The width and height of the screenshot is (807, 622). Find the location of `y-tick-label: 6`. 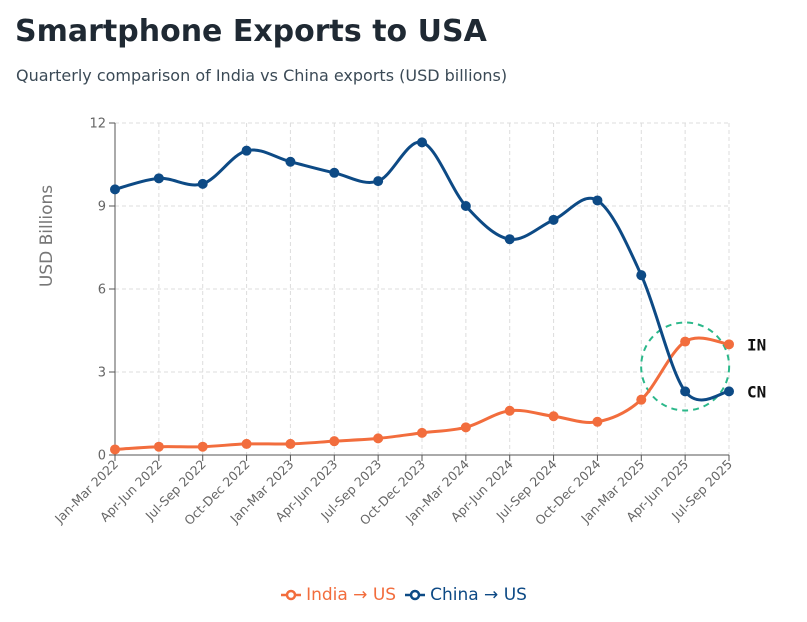

y-tick-label: 6 is located at coordinates (102, 290).